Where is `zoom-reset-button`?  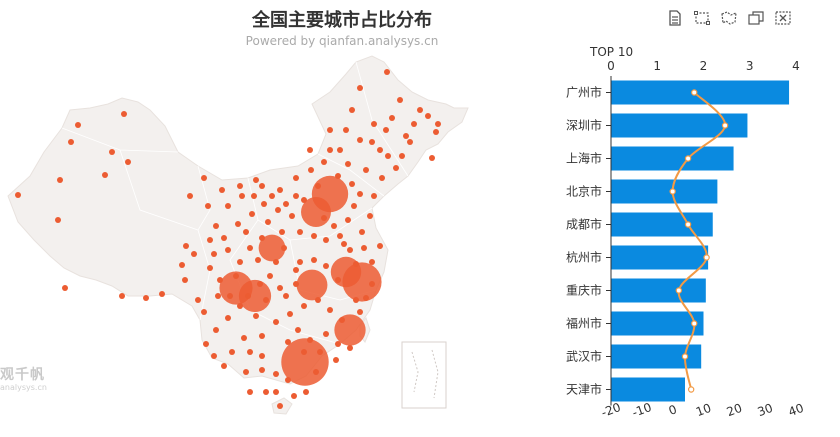
zoom-reset-button is located at coordinates (729, 18).